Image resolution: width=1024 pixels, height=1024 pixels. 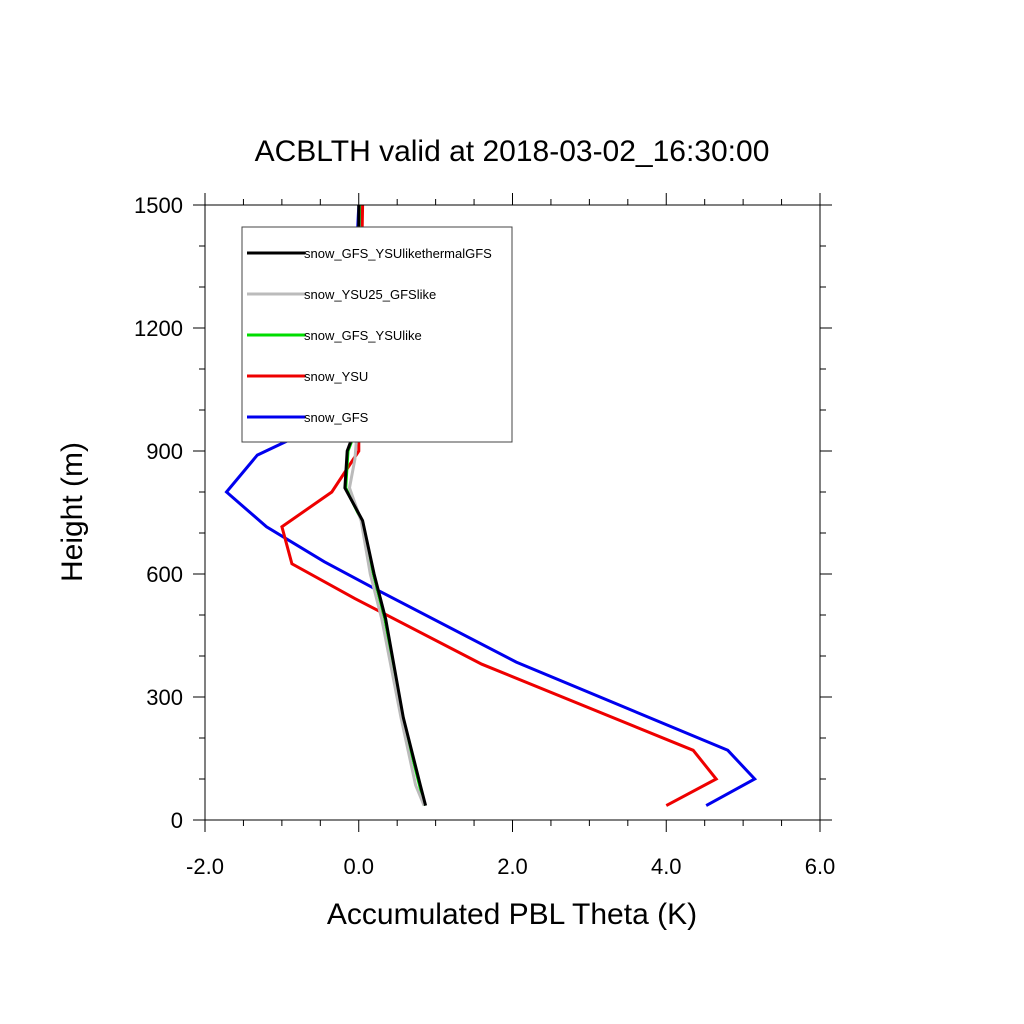 I want to click on y-tick-label: 0, so click(x=177, y=820).